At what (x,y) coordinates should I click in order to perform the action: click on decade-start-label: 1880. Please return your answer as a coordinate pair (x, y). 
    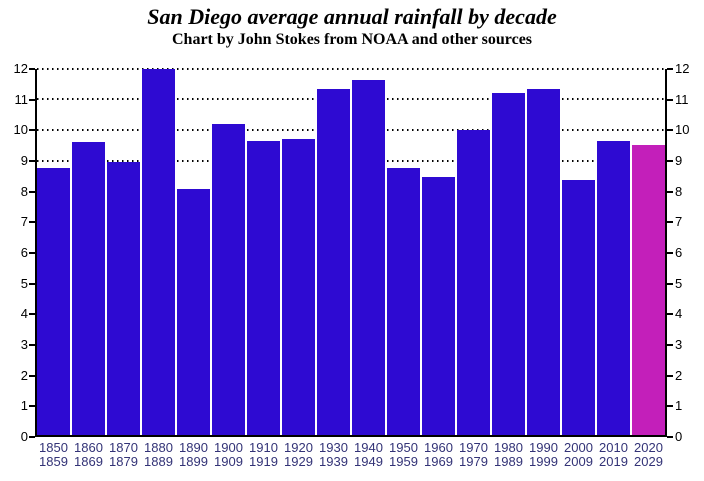
    Looking at the image, I should click on (158, 447).